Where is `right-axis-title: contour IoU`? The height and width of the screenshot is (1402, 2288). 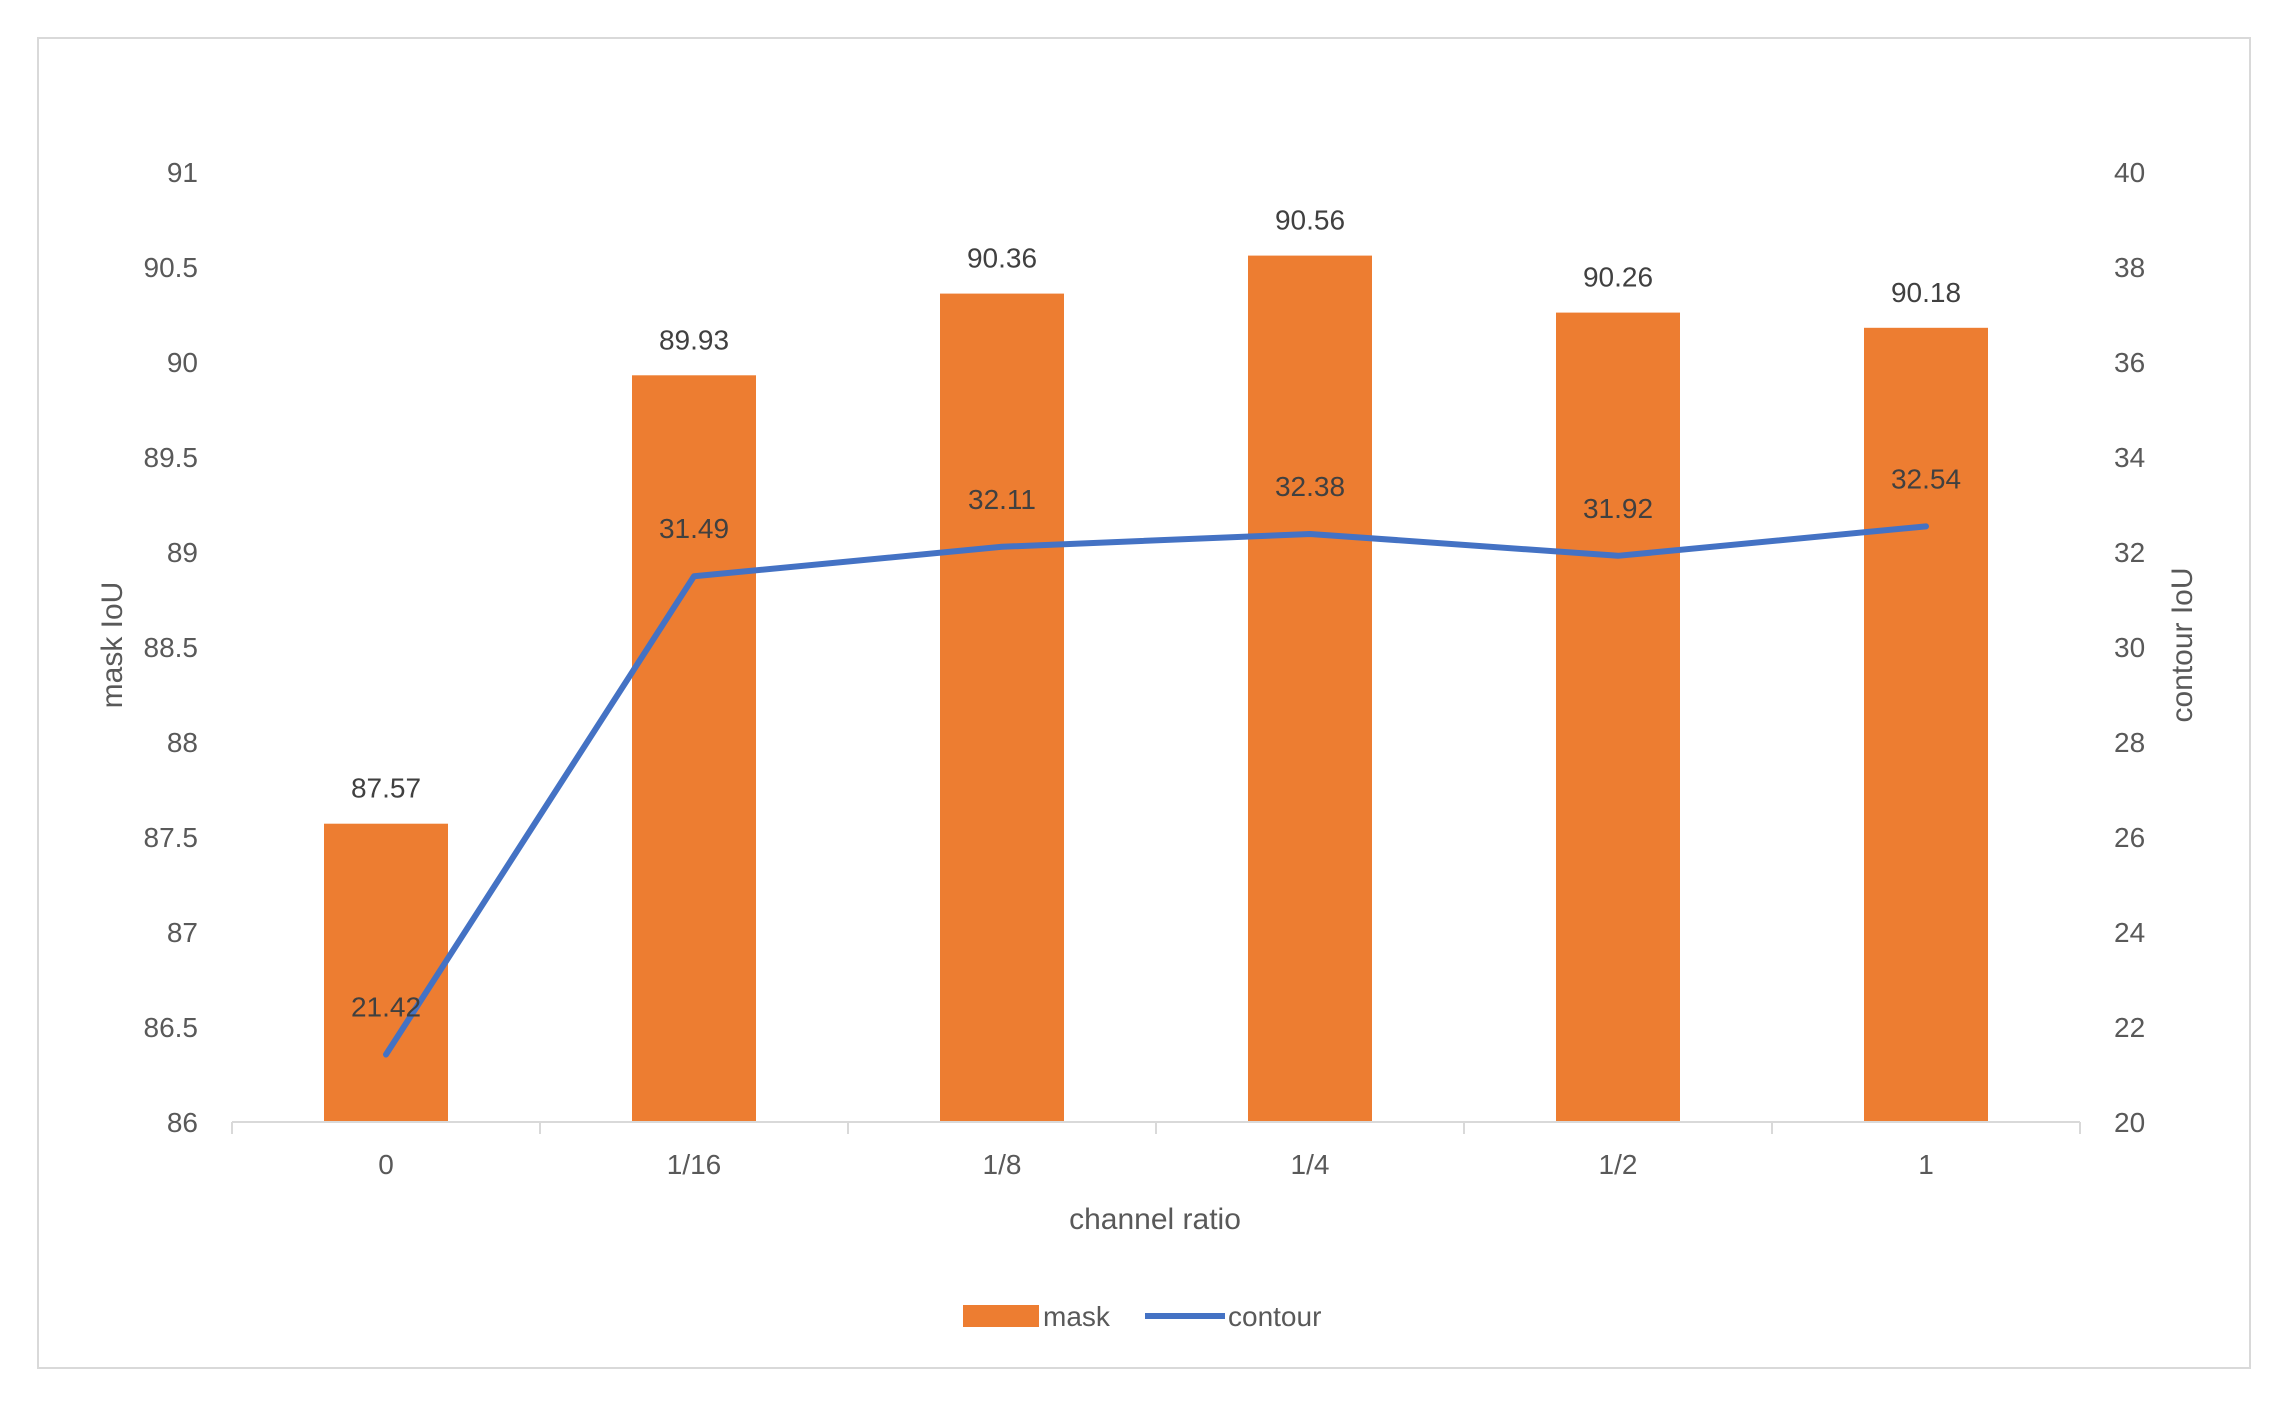
right-axis-title: contour IoU is located at coordinates (2182, 644).